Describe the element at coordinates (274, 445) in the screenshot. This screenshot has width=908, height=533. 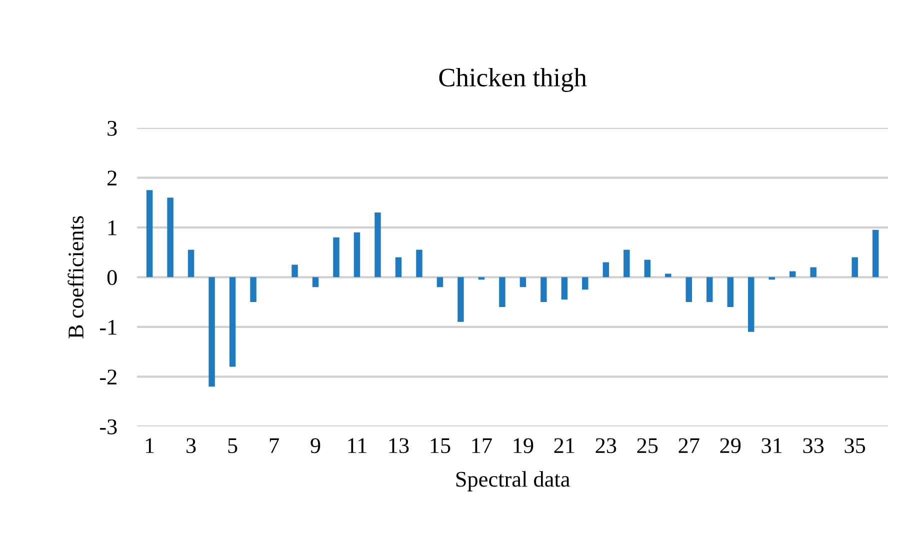
I see `x-tick-label: 7` at that location.